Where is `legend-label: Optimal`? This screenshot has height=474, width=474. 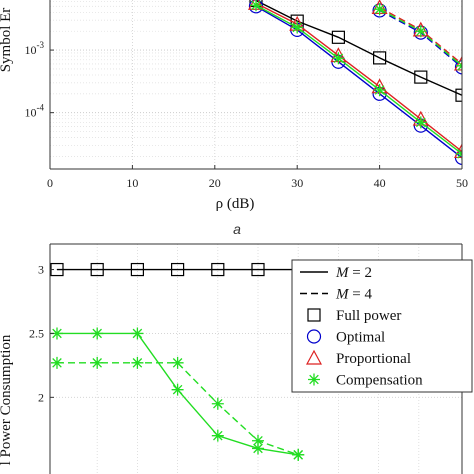
legend-label: Optimal is located at coordinates (360, 338).